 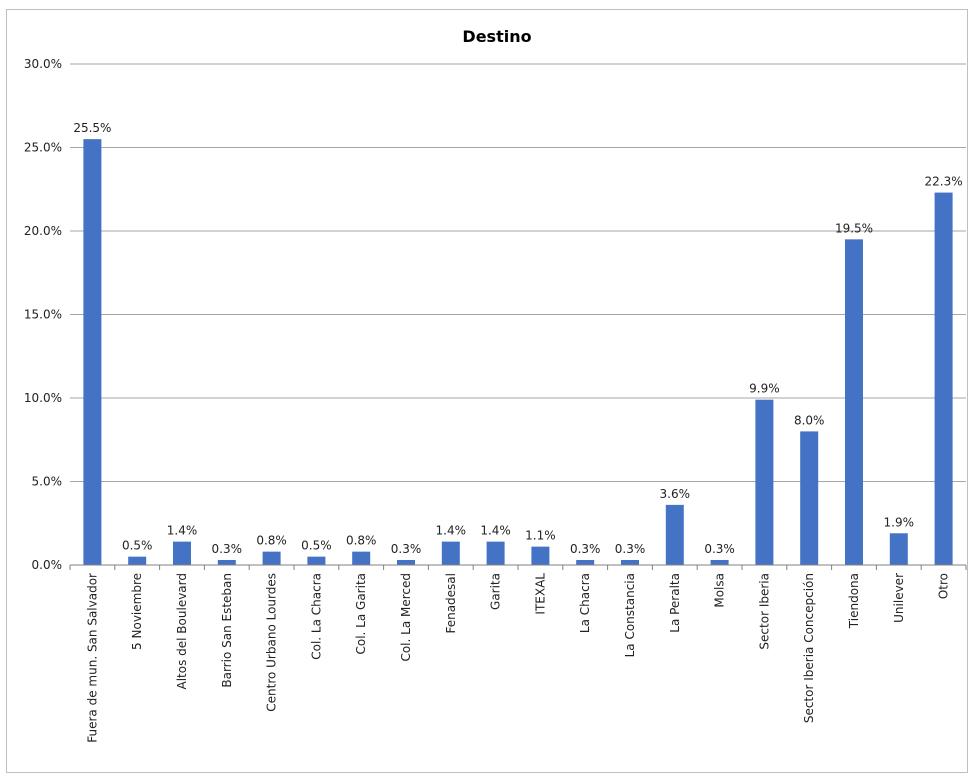 What do you see at coordinates (43, 64) in the screenshot?
I see `y-tick-label: 30.0%` at bounding box center [43, 64].